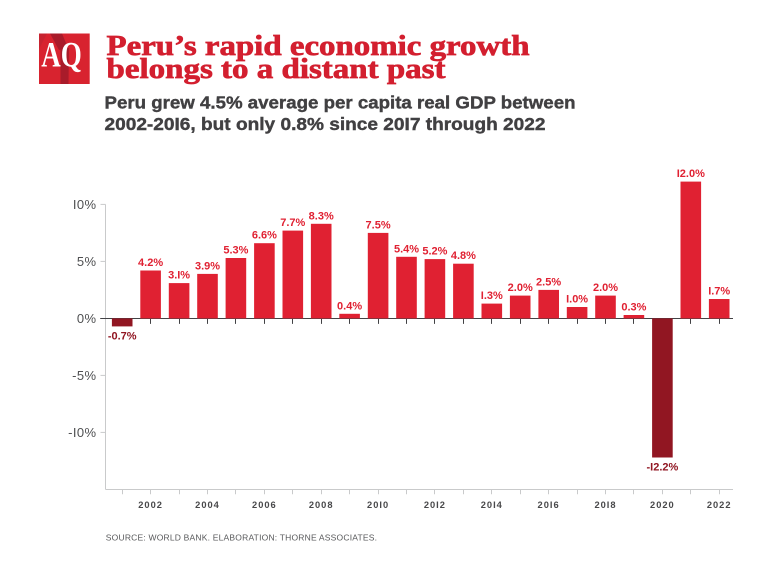 This screenshot has height=575, width=768. I want to click on svg-text: 6.6%, so click(264, 236).